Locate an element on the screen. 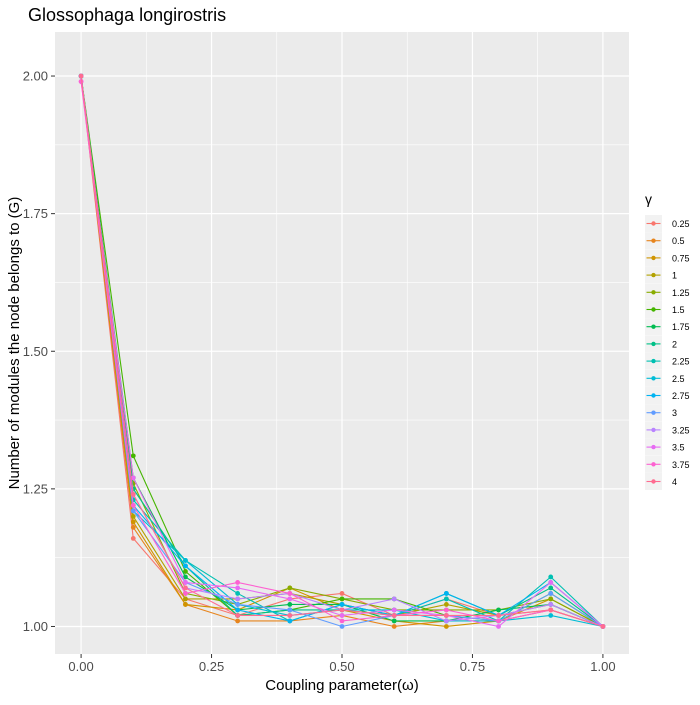 The height and width of the screenshot is (705, 700). legend-label: 0.75 is located at coordinates (681, 258).